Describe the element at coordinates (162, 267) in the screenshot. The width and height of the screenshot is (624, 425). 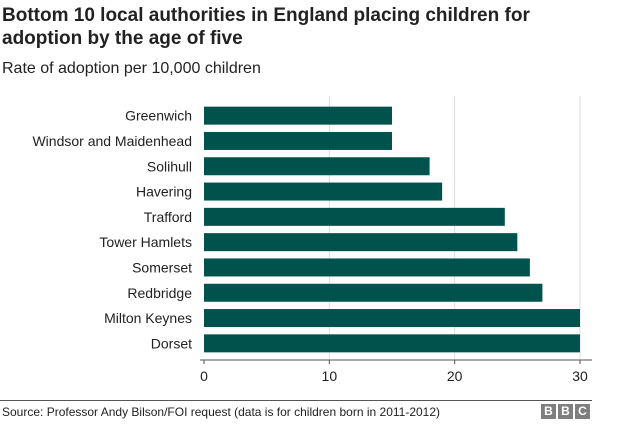
I see `category-label: Somerset` at that location.